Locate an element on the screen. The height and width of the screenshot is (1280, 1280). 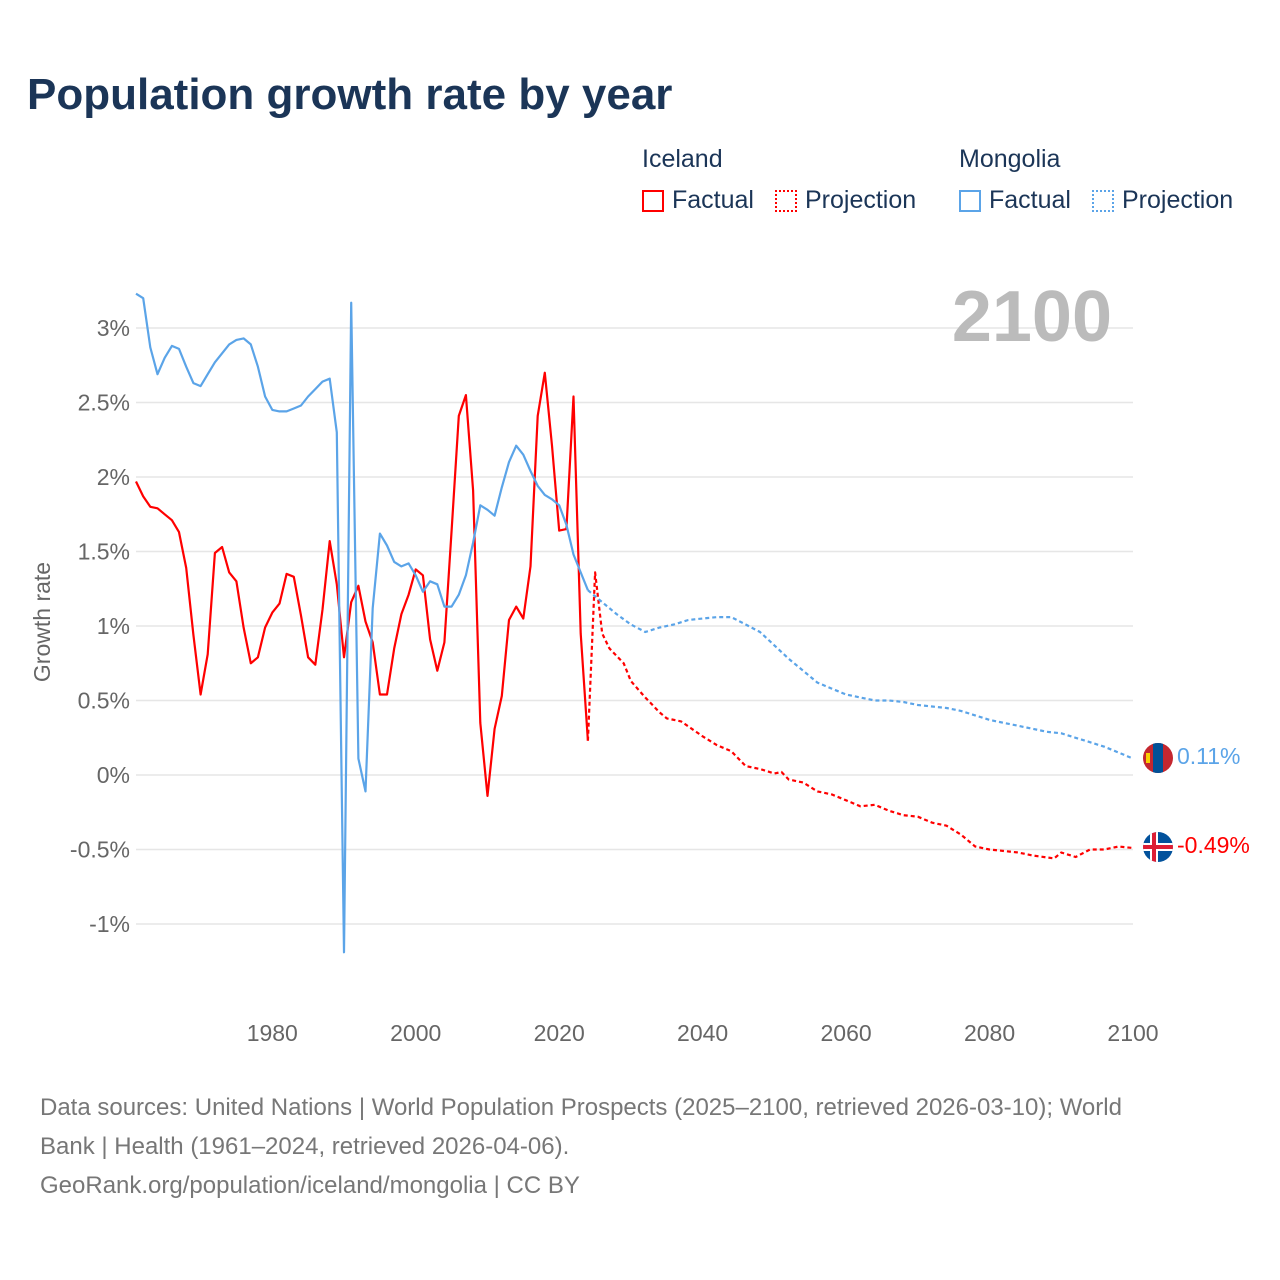
y-tick-label: 2.5% is located at coordinates (104, 403).